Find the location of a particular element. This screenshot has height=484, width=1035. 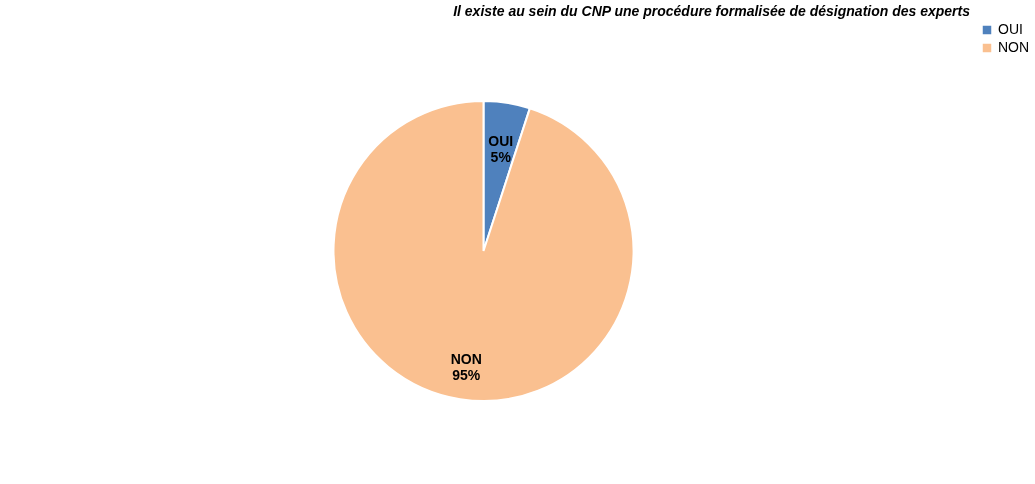

legend-label: NON is located at coordinates (1014, 47).